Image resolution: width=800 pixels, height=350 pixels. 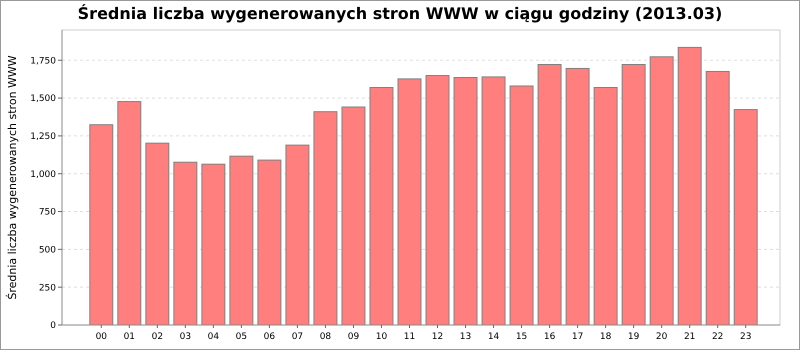 I want to click on y-tick-label: 1,250, so click(x=43, y=137).